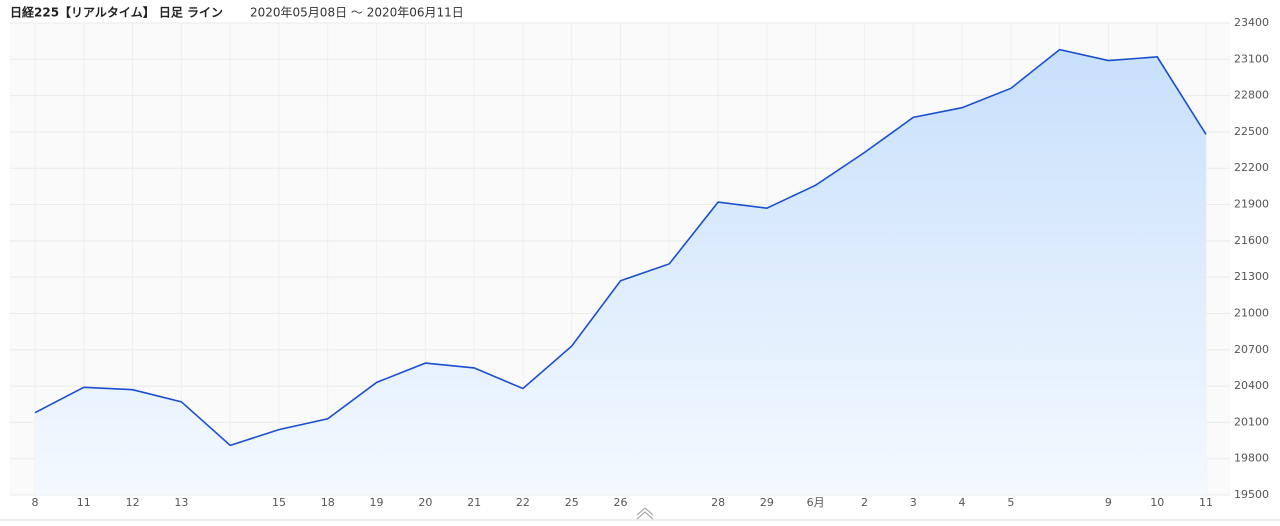 This screenshot has width=1280, height=526. Describe the element at coordinates (1251, 312) in the screenshot. I see `y-tick-label: 21000` at that location.